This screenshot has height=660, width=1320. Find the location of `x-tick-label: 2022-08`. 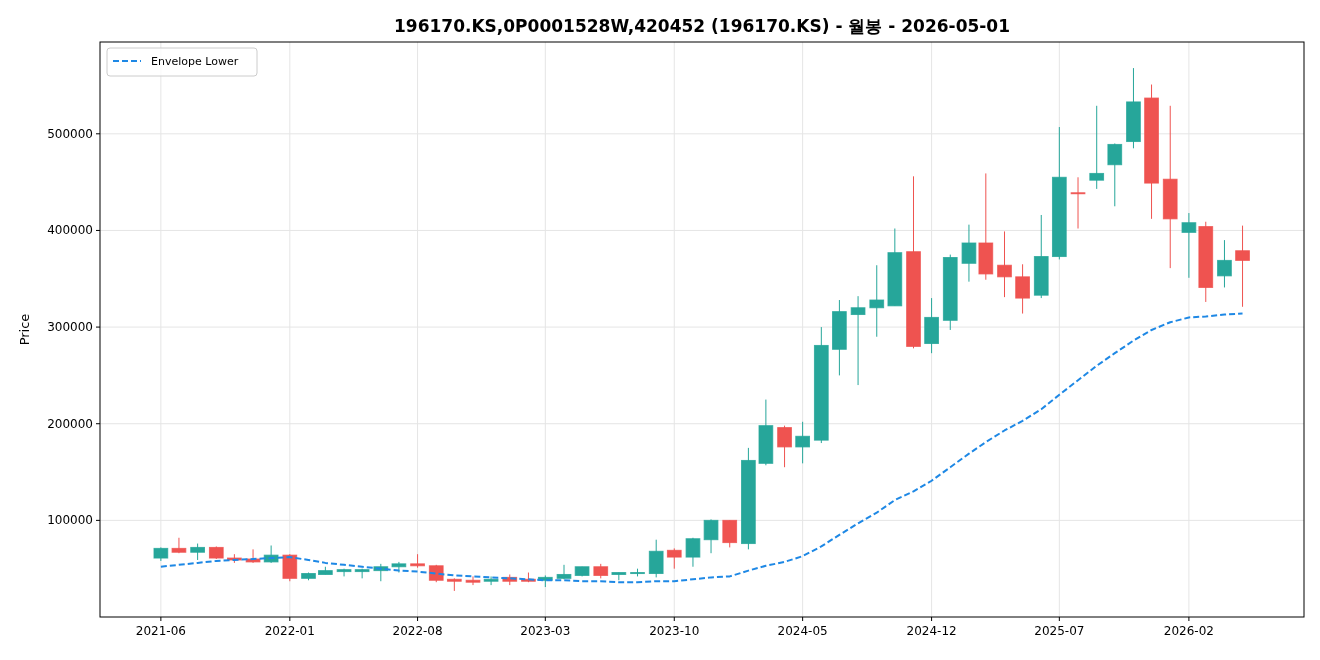

x-tick-label: 2022-08 is located at coordinates (417, 631).